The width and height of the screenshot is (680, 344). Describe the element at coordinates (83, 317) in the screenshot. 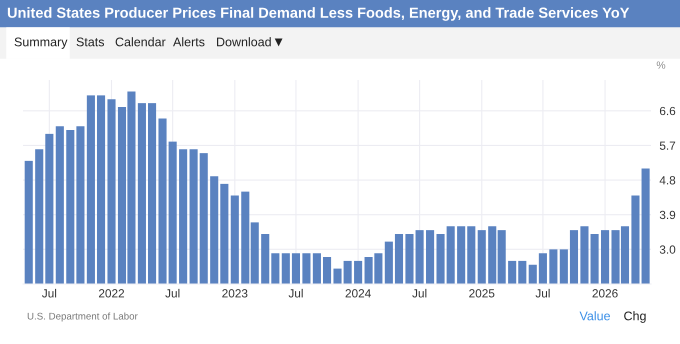

I see `text: U.S. Department of Labor` at that location.